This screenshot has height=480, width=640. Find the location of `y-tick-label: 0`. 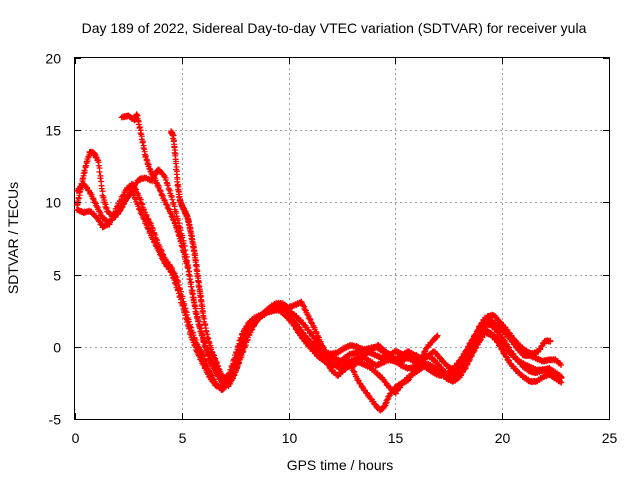

y-tick-label: 0 is located at coordinates (57, 348).